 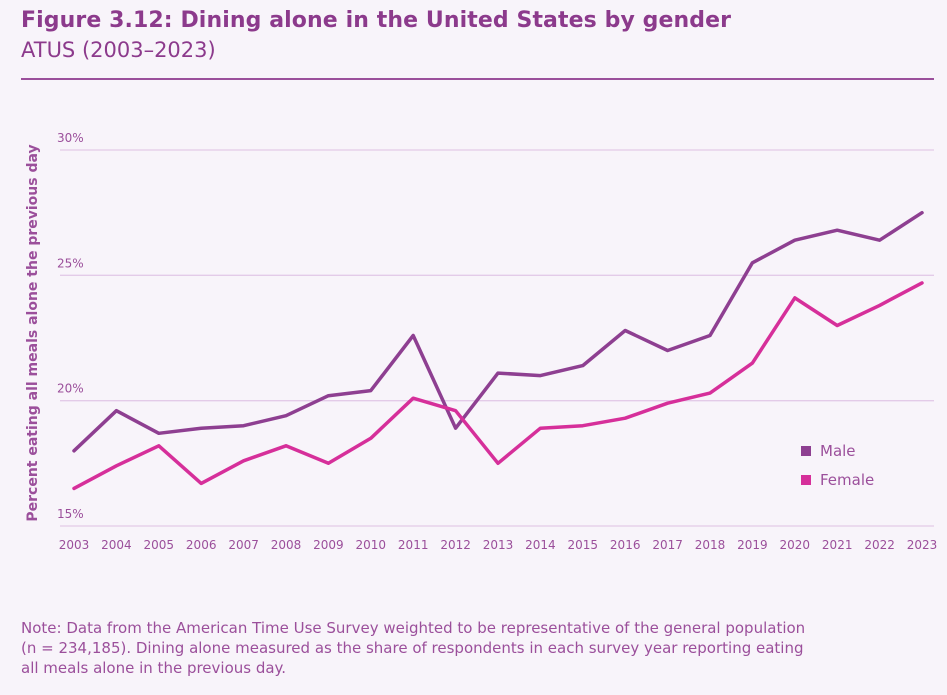 I want to click on x-tick-label: 2017, so click(x=667, y=545).